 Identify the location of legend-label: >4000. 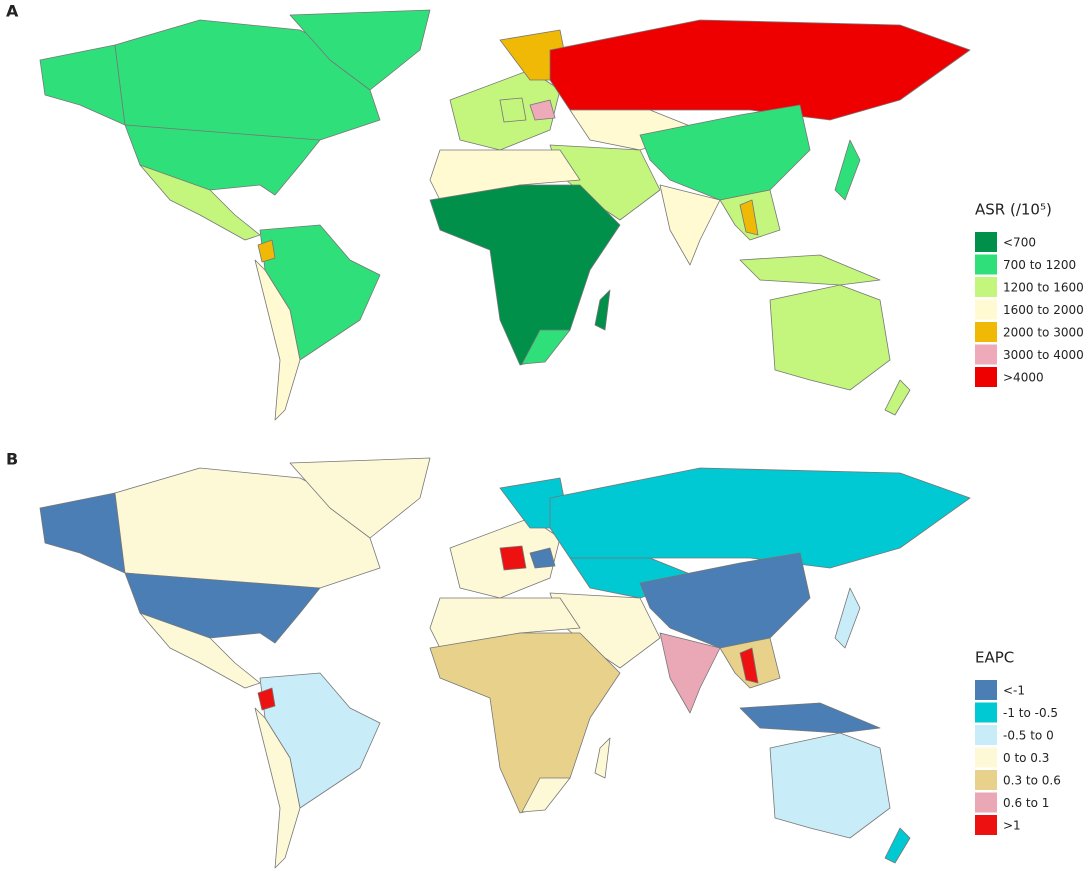
(1023, 378).